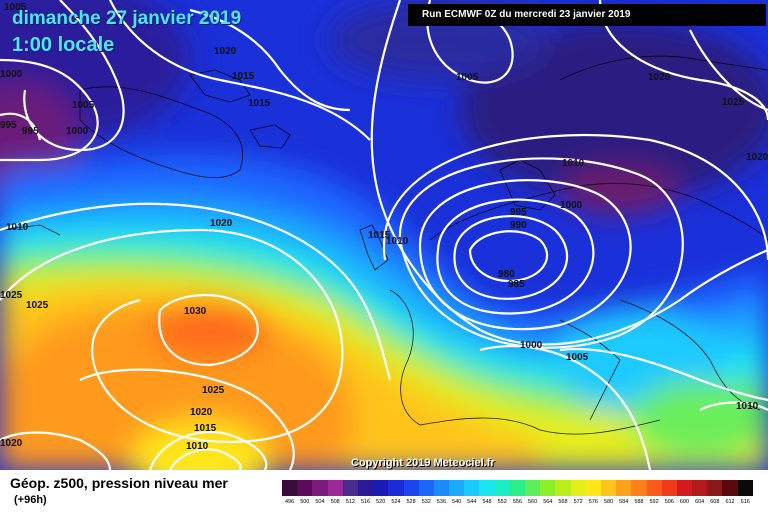 The height and width of the screenshot is (512, 768). I want to click on color-scale-label: 528, so click(411, 502).